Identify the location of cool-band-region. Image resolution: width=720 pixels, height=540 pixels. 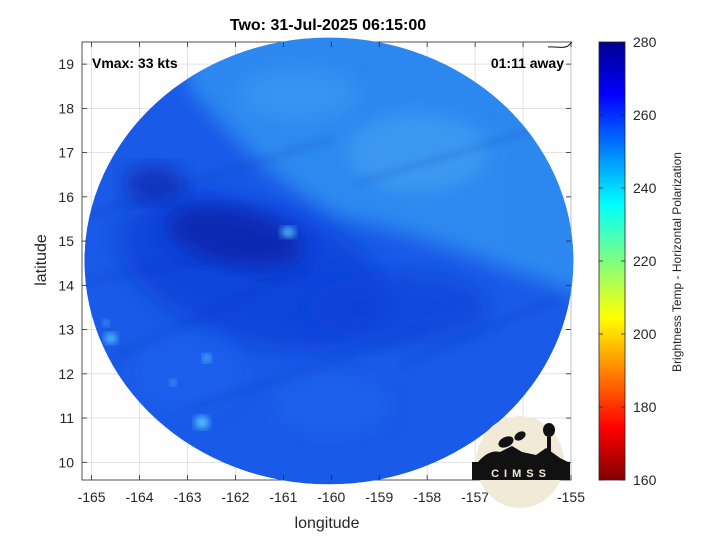
(398, 307).